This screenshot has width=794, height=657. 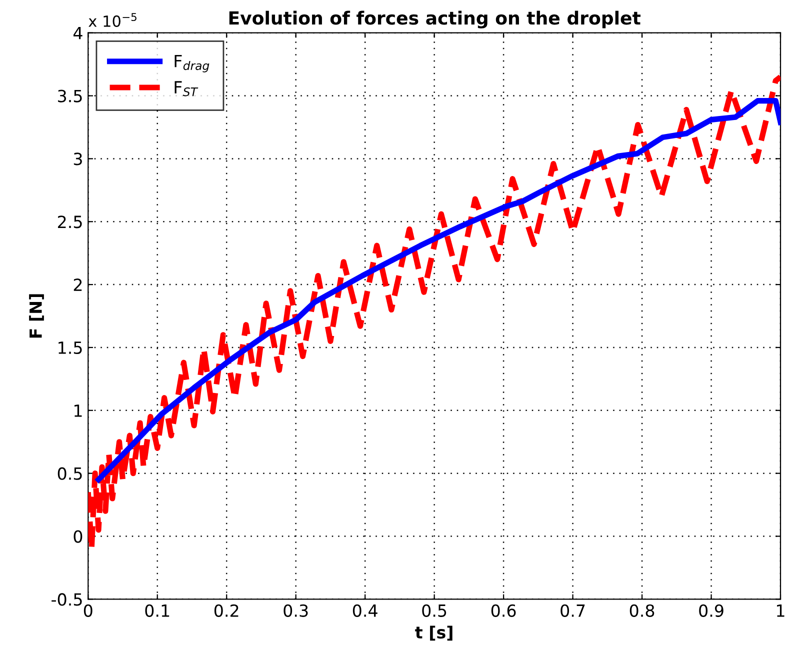 I want to click on x-tick-label: 0.1, so click(x=157, y=610).